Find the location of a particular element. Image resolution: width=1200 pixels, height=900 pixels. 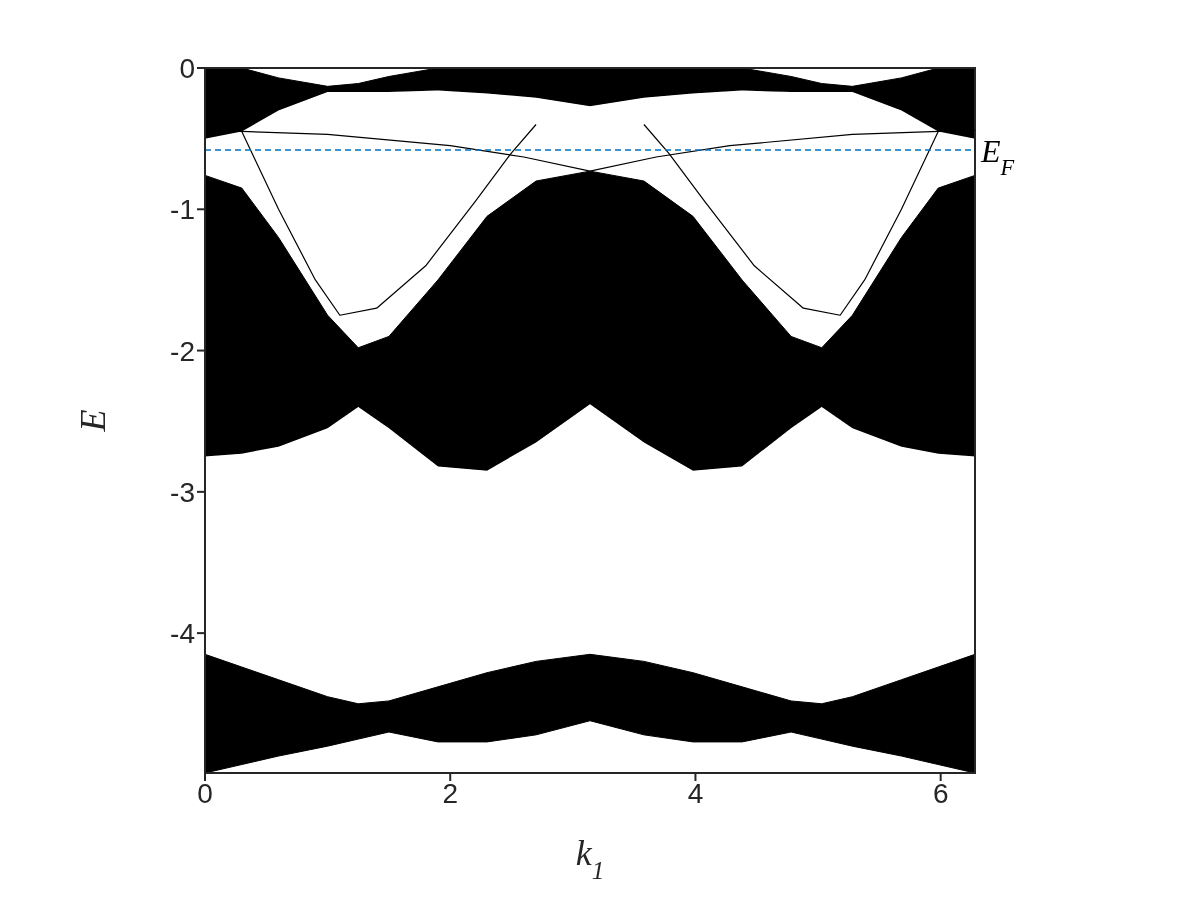

y-tick-label: -1 is located at coordinates (182, 210).